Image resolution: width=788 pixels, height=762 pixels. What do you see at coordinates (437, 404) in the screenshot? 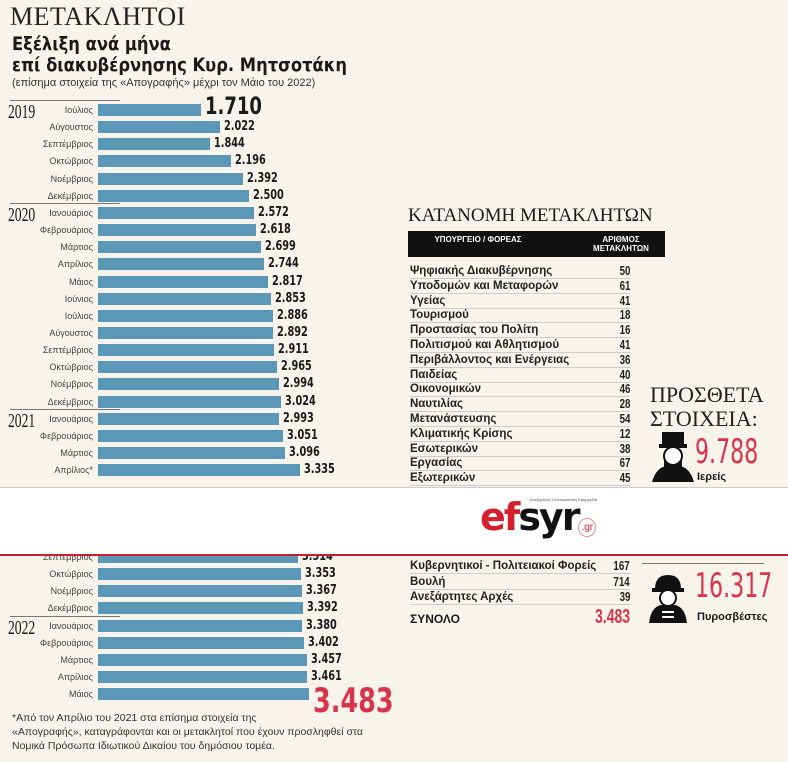
I see `ministry-name: Ναυτιλίας` at bounding box center [437, 404].